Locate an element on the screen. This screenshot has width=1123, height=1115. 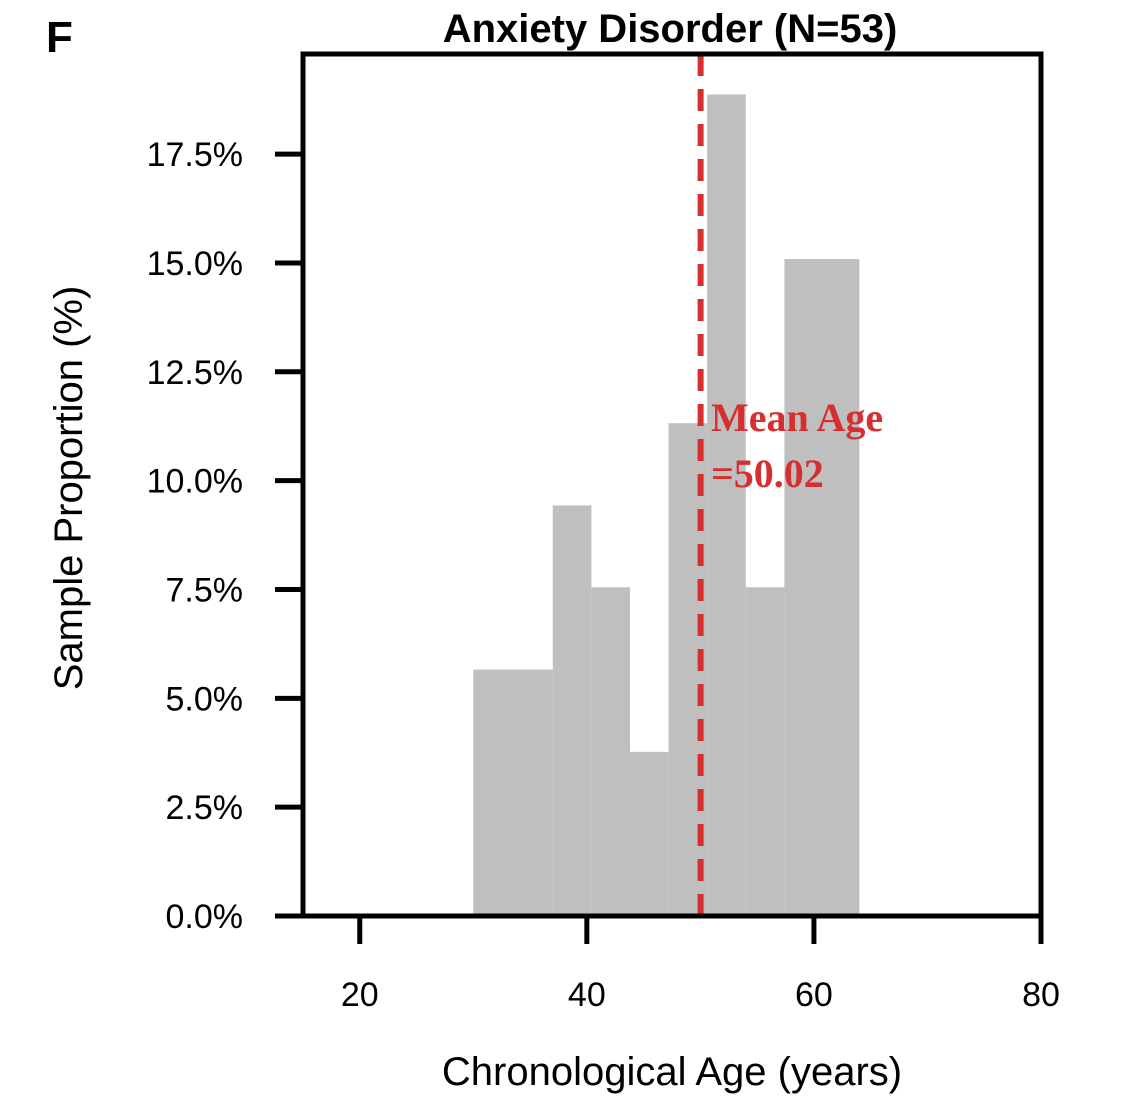
mean-age-value: =50.02 is located at coordinates (767, 473).